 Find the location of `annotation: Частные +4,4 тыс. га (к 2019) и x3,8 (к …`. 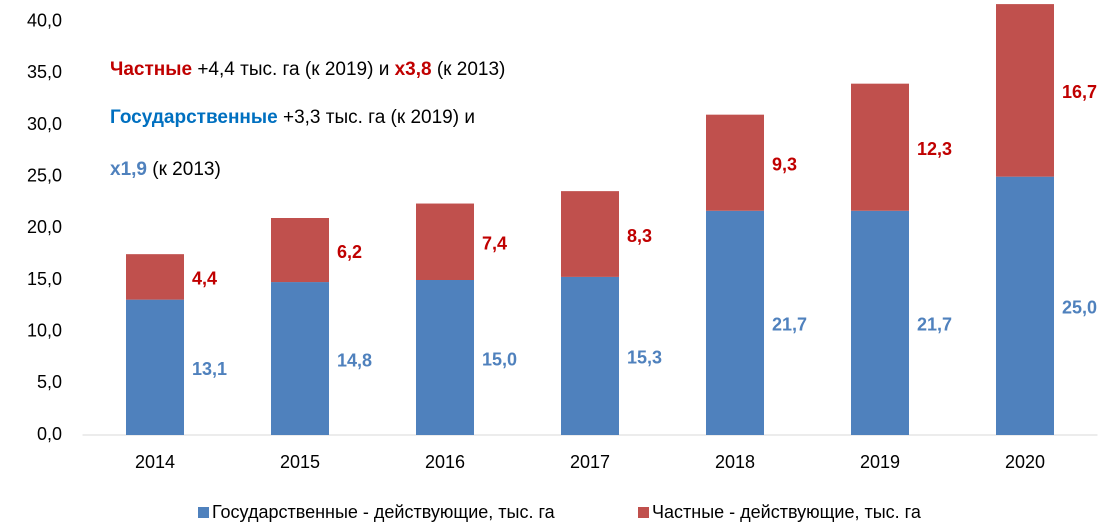

annotation: Частные +4,4 тыс. га (к 2019) и x3,8 (к … is located at coordinates (307, 69).